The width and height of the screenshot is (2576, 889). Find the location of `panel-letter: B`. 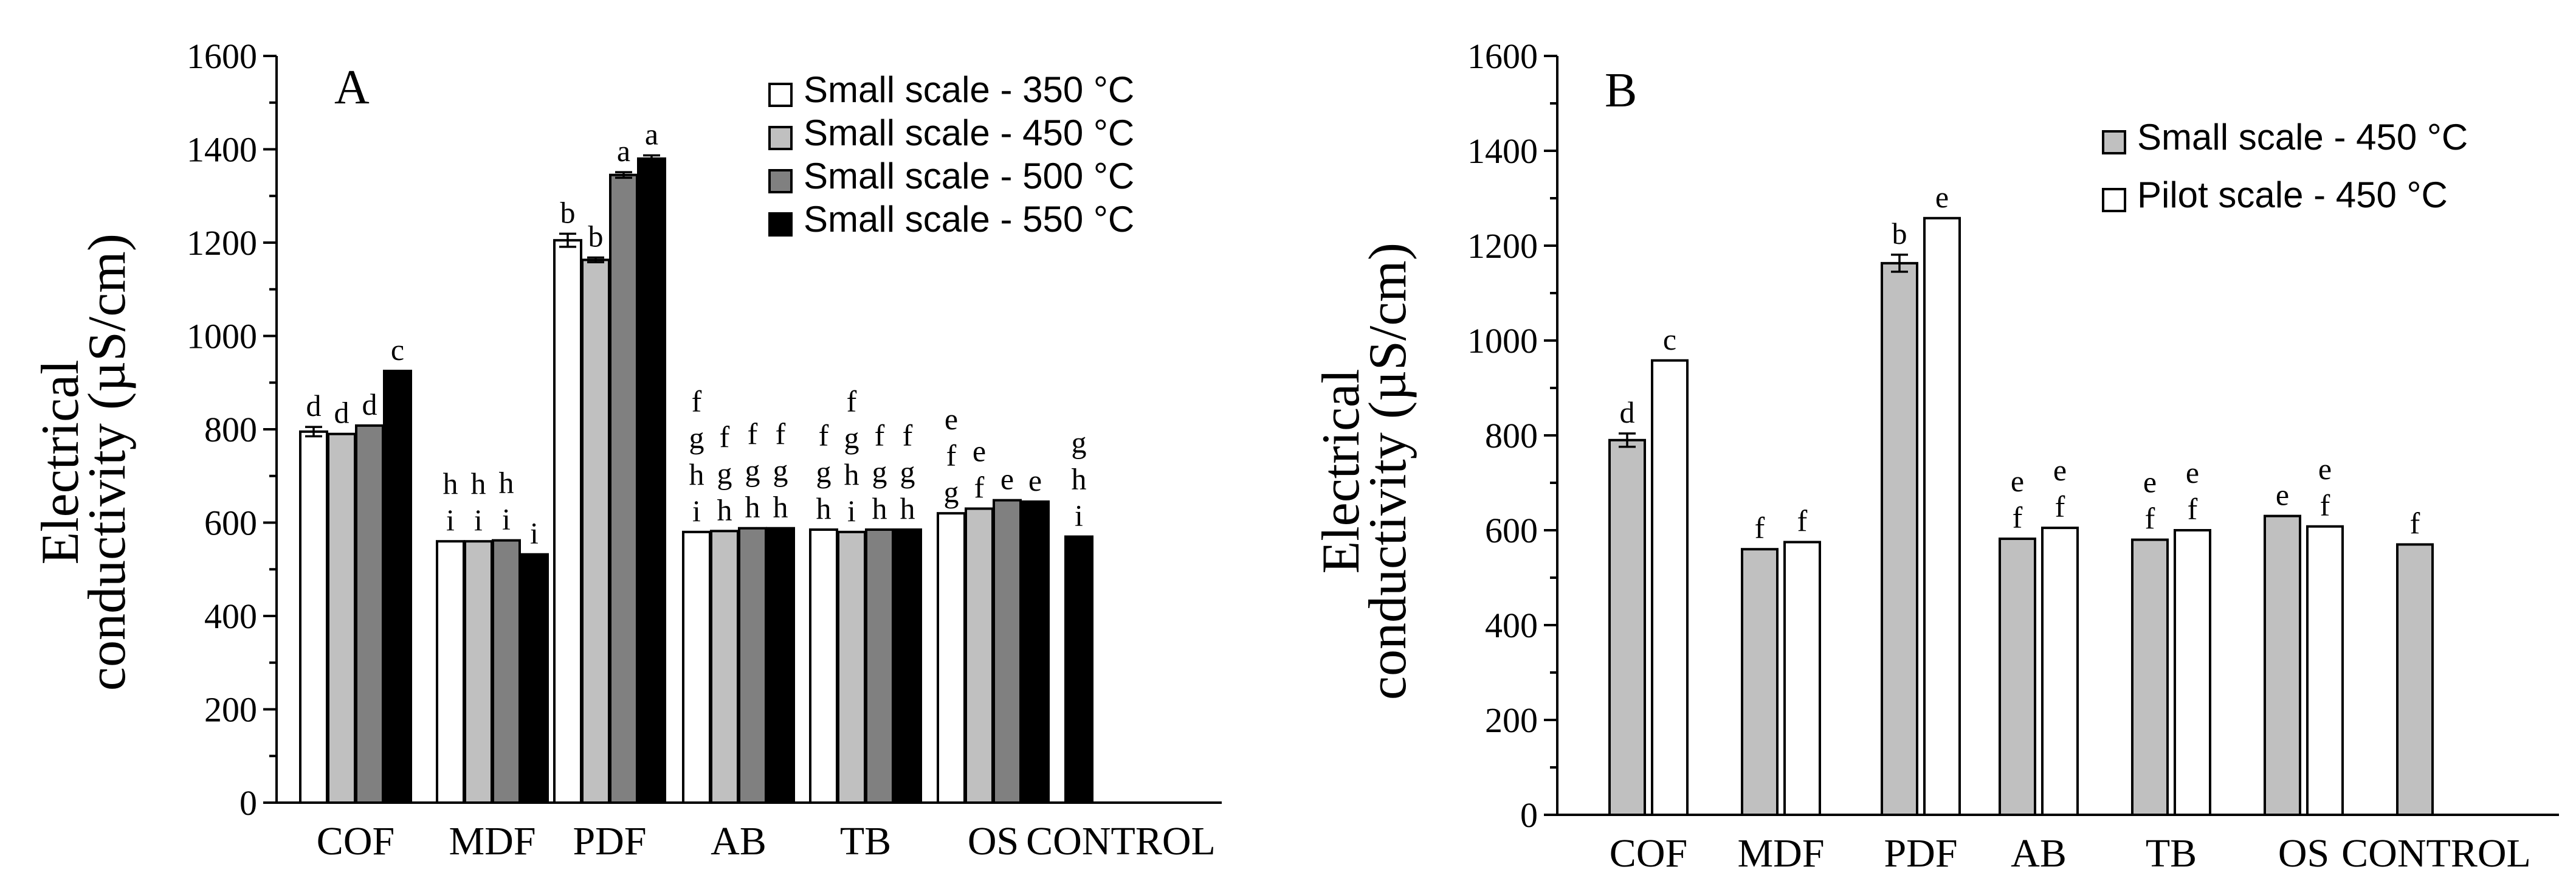

panel-letter: B is located at coordinates (1621, 90).